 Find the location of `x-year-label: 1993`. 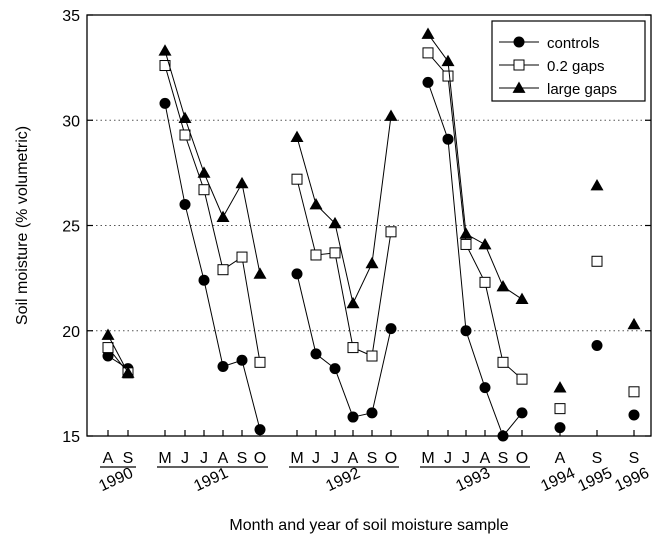

x-year-label: 1993 is located at coordinates (473, 480).